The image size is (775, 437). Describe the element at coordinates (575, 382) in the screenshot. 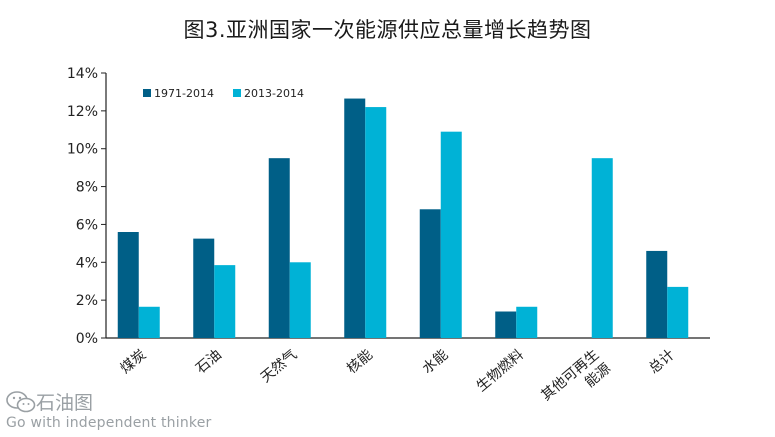

I see `x-tick-label: 其他可再生能源` at that location.